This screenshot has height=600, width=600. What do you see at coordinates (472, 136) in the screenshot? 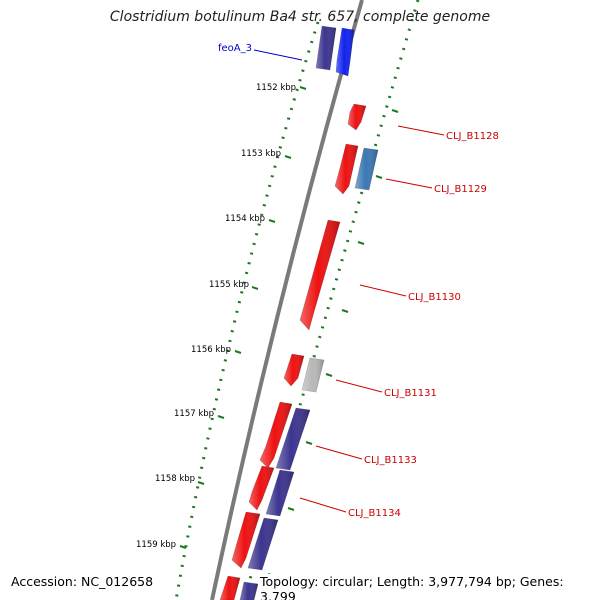
I see `gene-label-CLJ_B1128: CLJ_B1128` at bounding box center [472, 136].